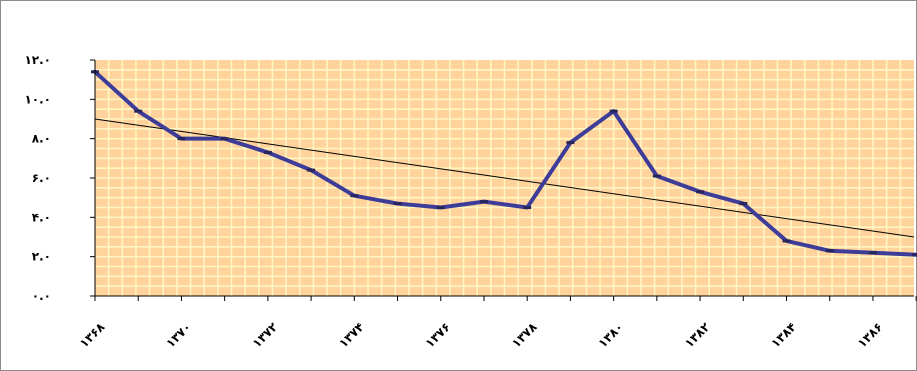 The image size is (917, 371). Describe the element at coordinates (524, 334) in the screenshot. I see `x-tick-label: ۱۳۷۸` at that location.